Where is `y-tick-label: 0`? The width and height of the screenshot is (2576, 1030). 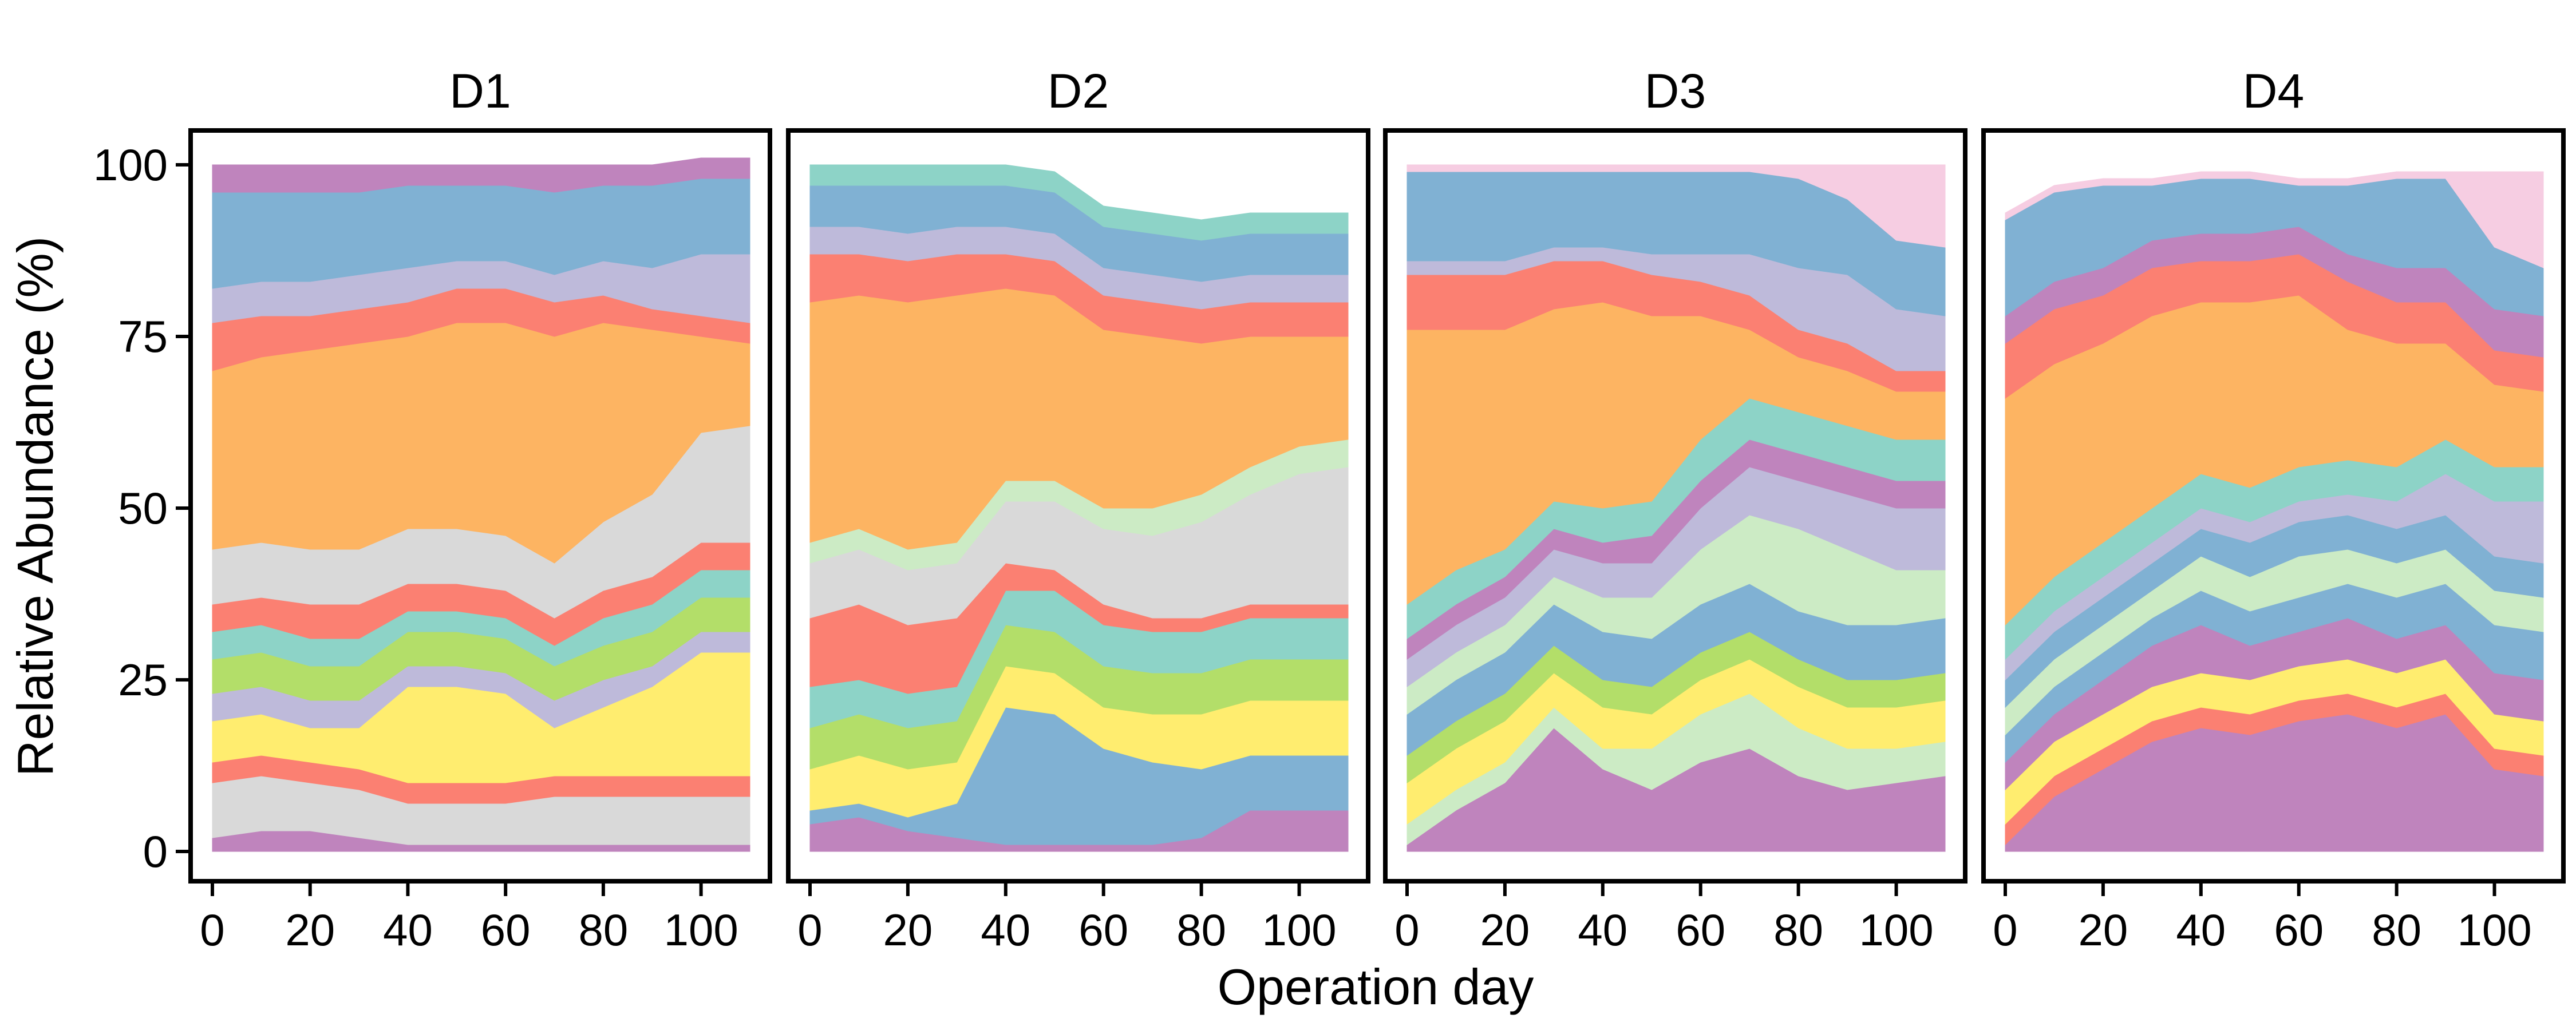 y-tick-label: 0 is located at coordinates (155, 851).